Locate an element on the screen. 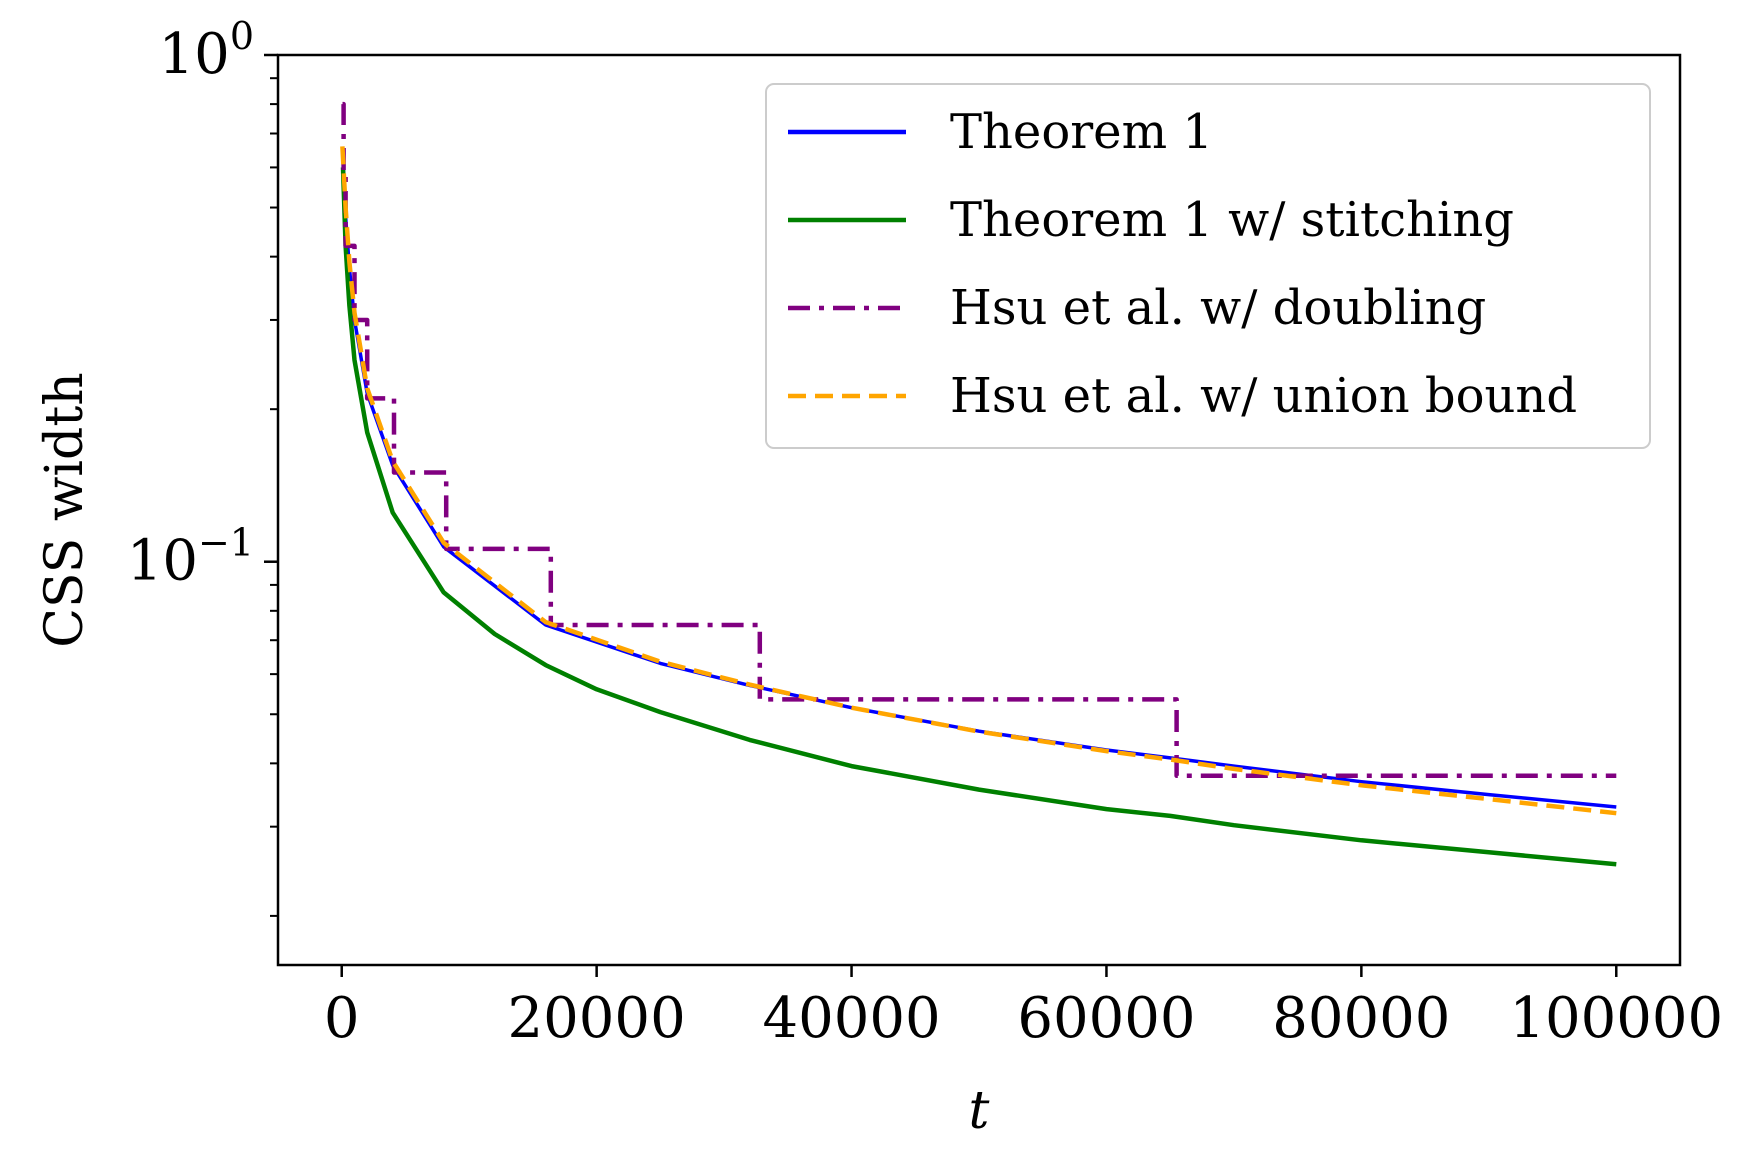  y-axis: 10⁰ 10⁻¹ is located at coordinates (202, 465).